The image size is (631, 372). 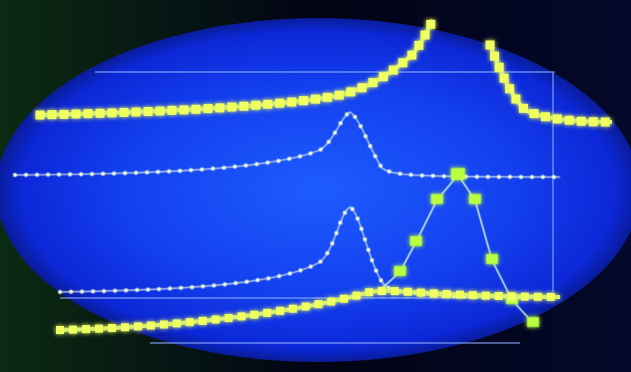 What do you see at coordinates (466, 247) in the screenshot?
I see `curve-markers` at bounding box center [466, 247].